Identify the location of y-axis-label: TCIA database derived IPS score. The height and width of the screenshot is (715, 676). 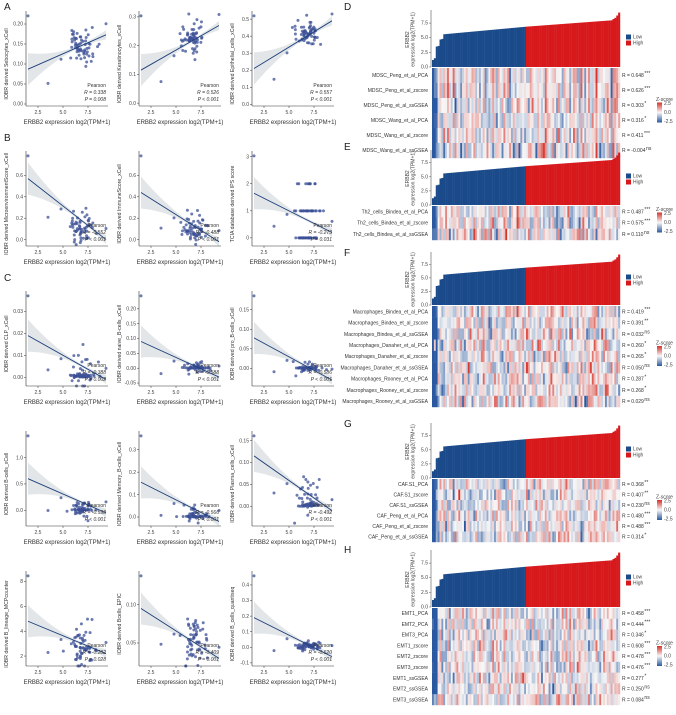
(233, 204).